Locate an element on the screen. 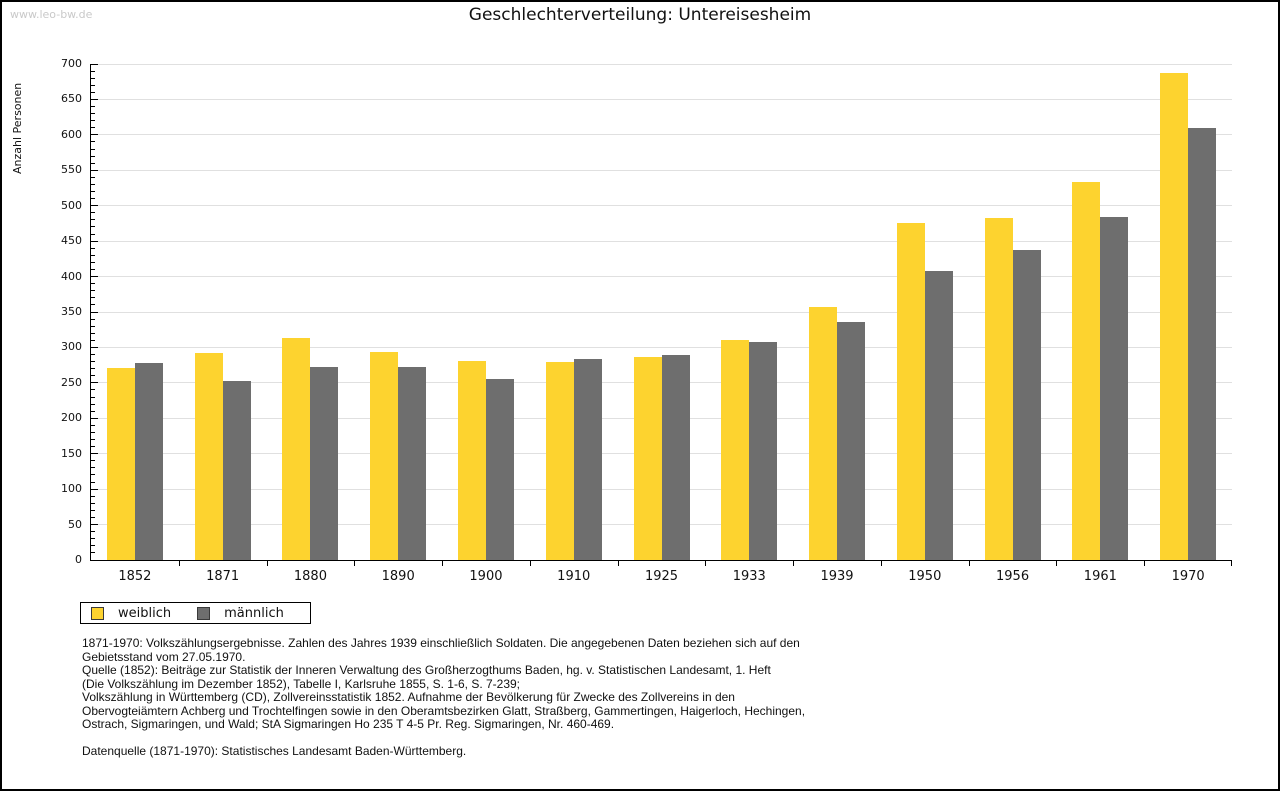 This screenshot has width=1280, height=791. x-tick-label-1910: 1910 is located at coordinates (574, 576).